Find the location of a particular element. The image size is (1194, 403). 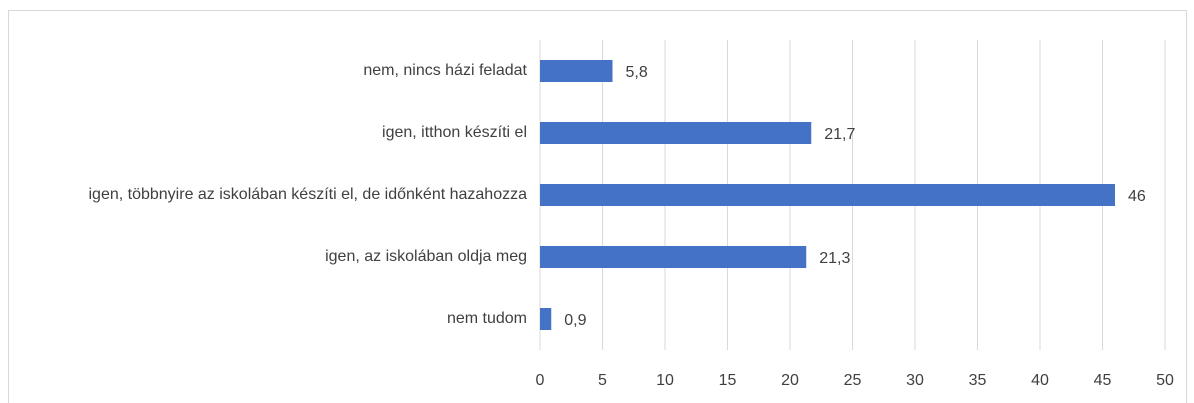

x-tick-label: 35 is located at coordinates (978, 380).